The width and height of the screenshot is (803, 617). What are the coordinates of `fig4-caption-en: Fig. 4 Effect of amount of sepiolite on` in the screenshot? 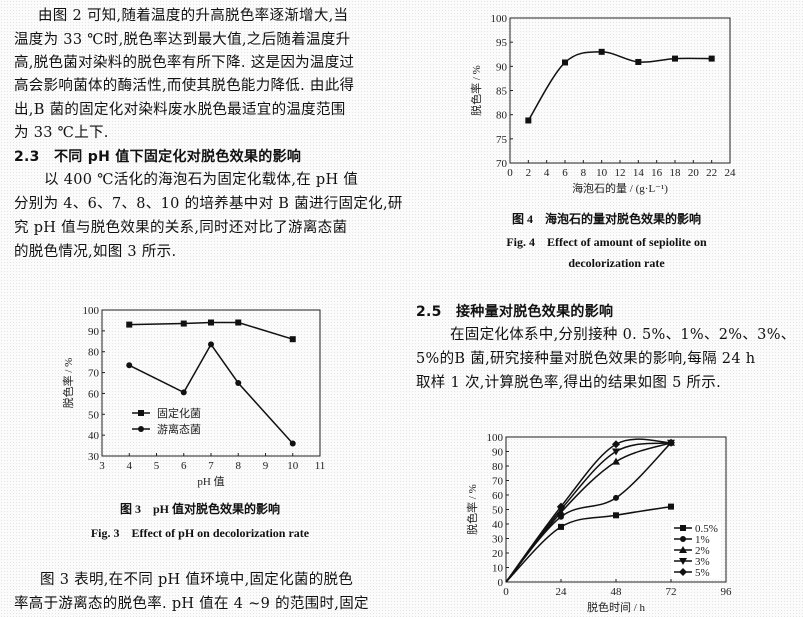 It's located at (606, 242).